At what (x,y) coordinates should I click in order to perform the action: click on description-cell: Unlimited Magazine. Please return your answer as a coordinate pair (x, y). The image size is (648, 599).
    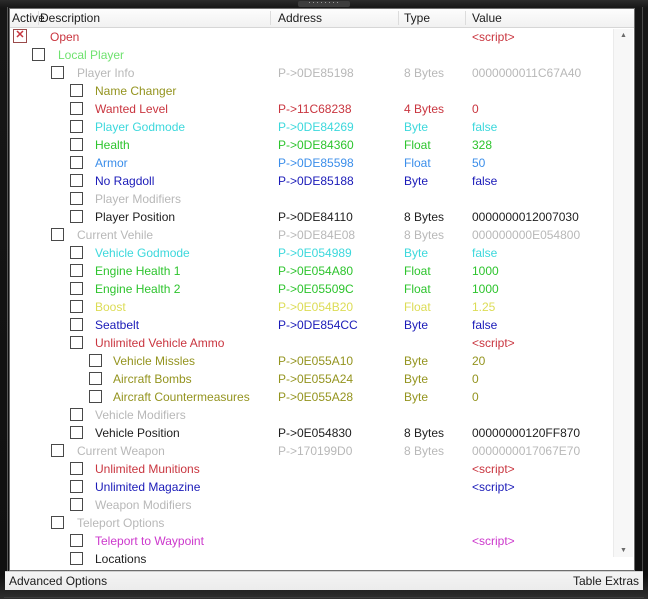
    Looking at the image, I should click on (148, 487).